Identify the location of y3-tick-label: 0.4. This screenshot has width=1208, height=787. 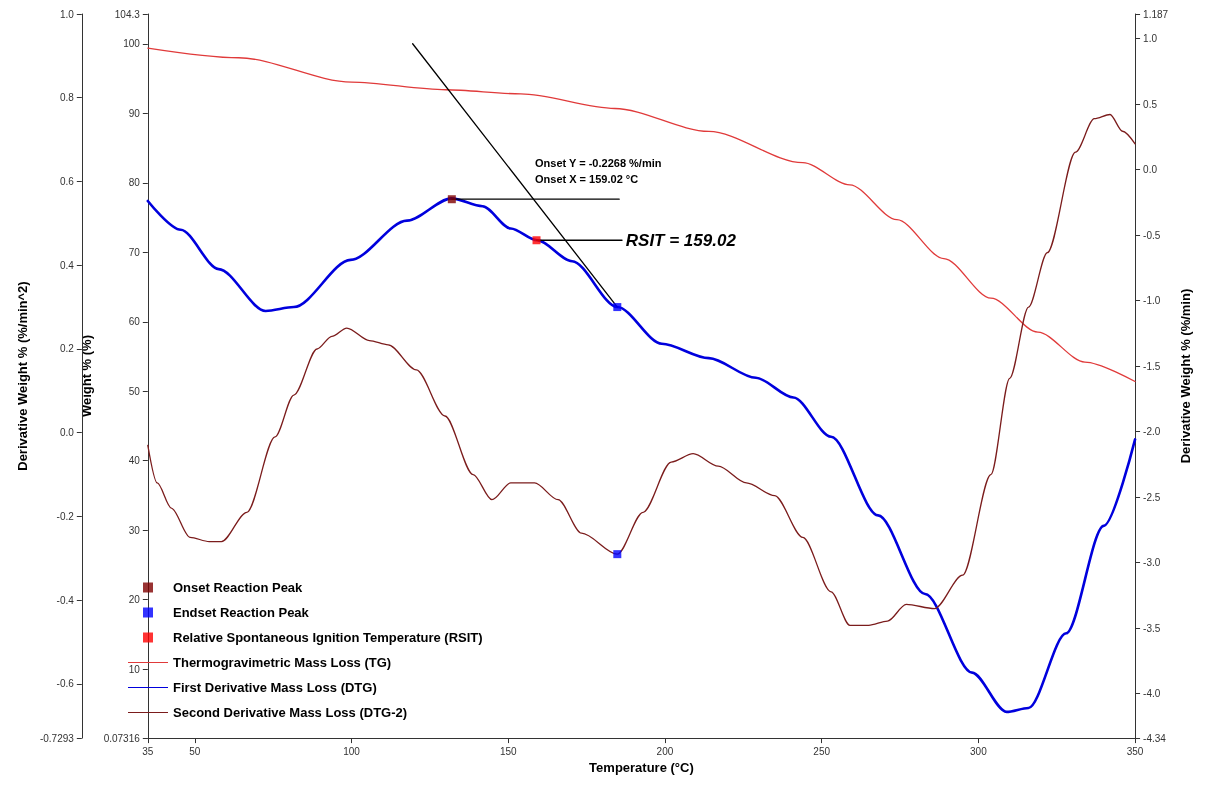
(67, 265).